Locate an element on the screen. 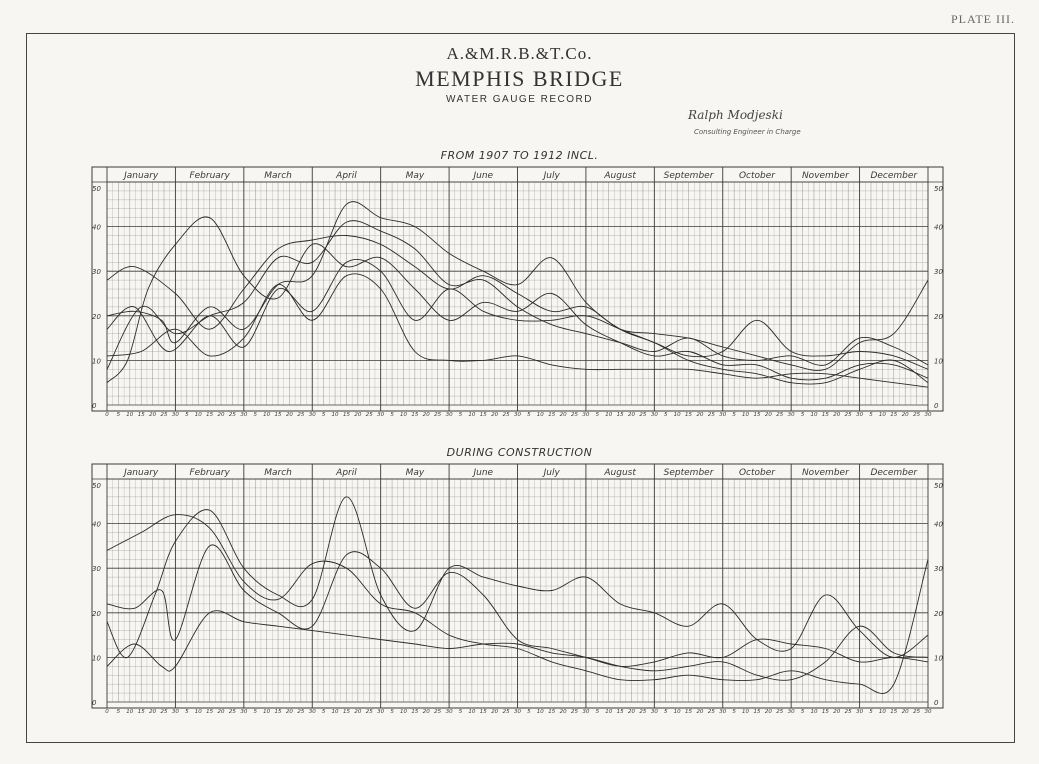 This screenshot has width=1039, height=764. y-tick-label: 30 is located at coordinates (938, 272).